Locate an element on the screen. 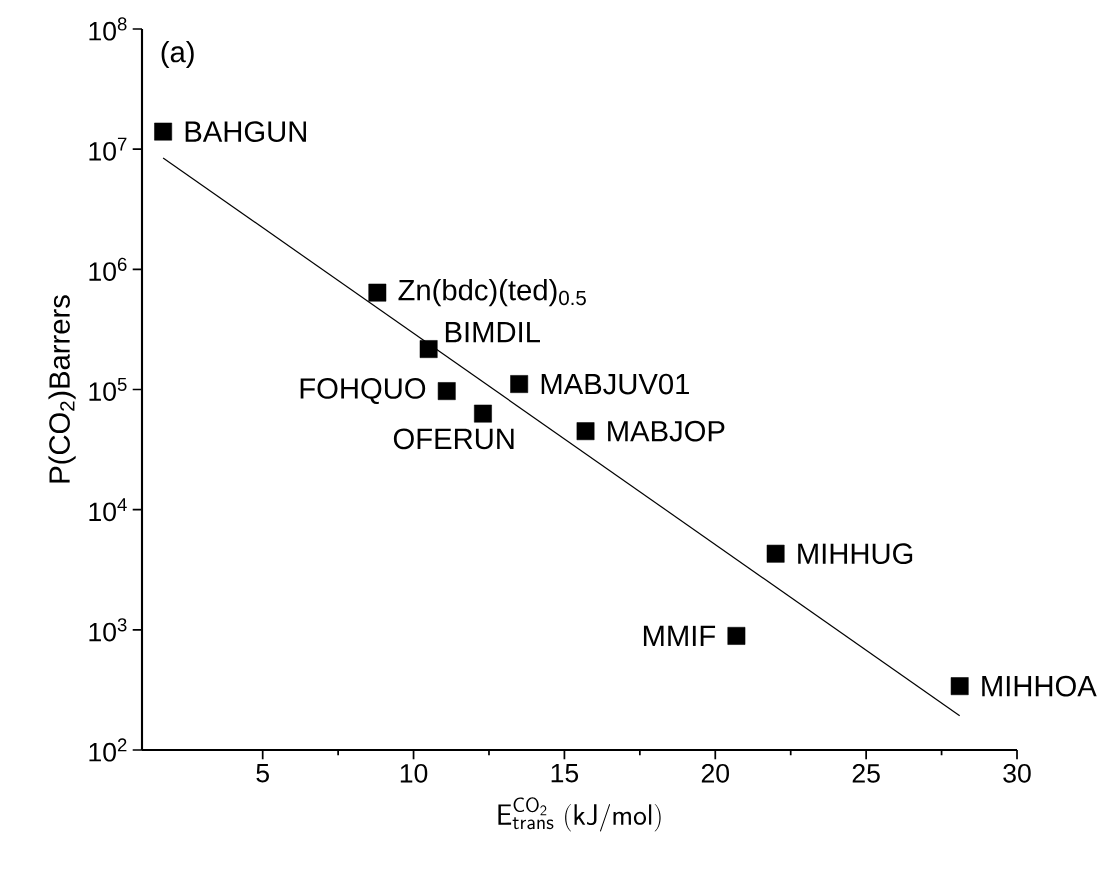 Image resolution: width=1117 pixels, height=876 pixels. annotation: MIHHUG is located at coordinates (855, 554).